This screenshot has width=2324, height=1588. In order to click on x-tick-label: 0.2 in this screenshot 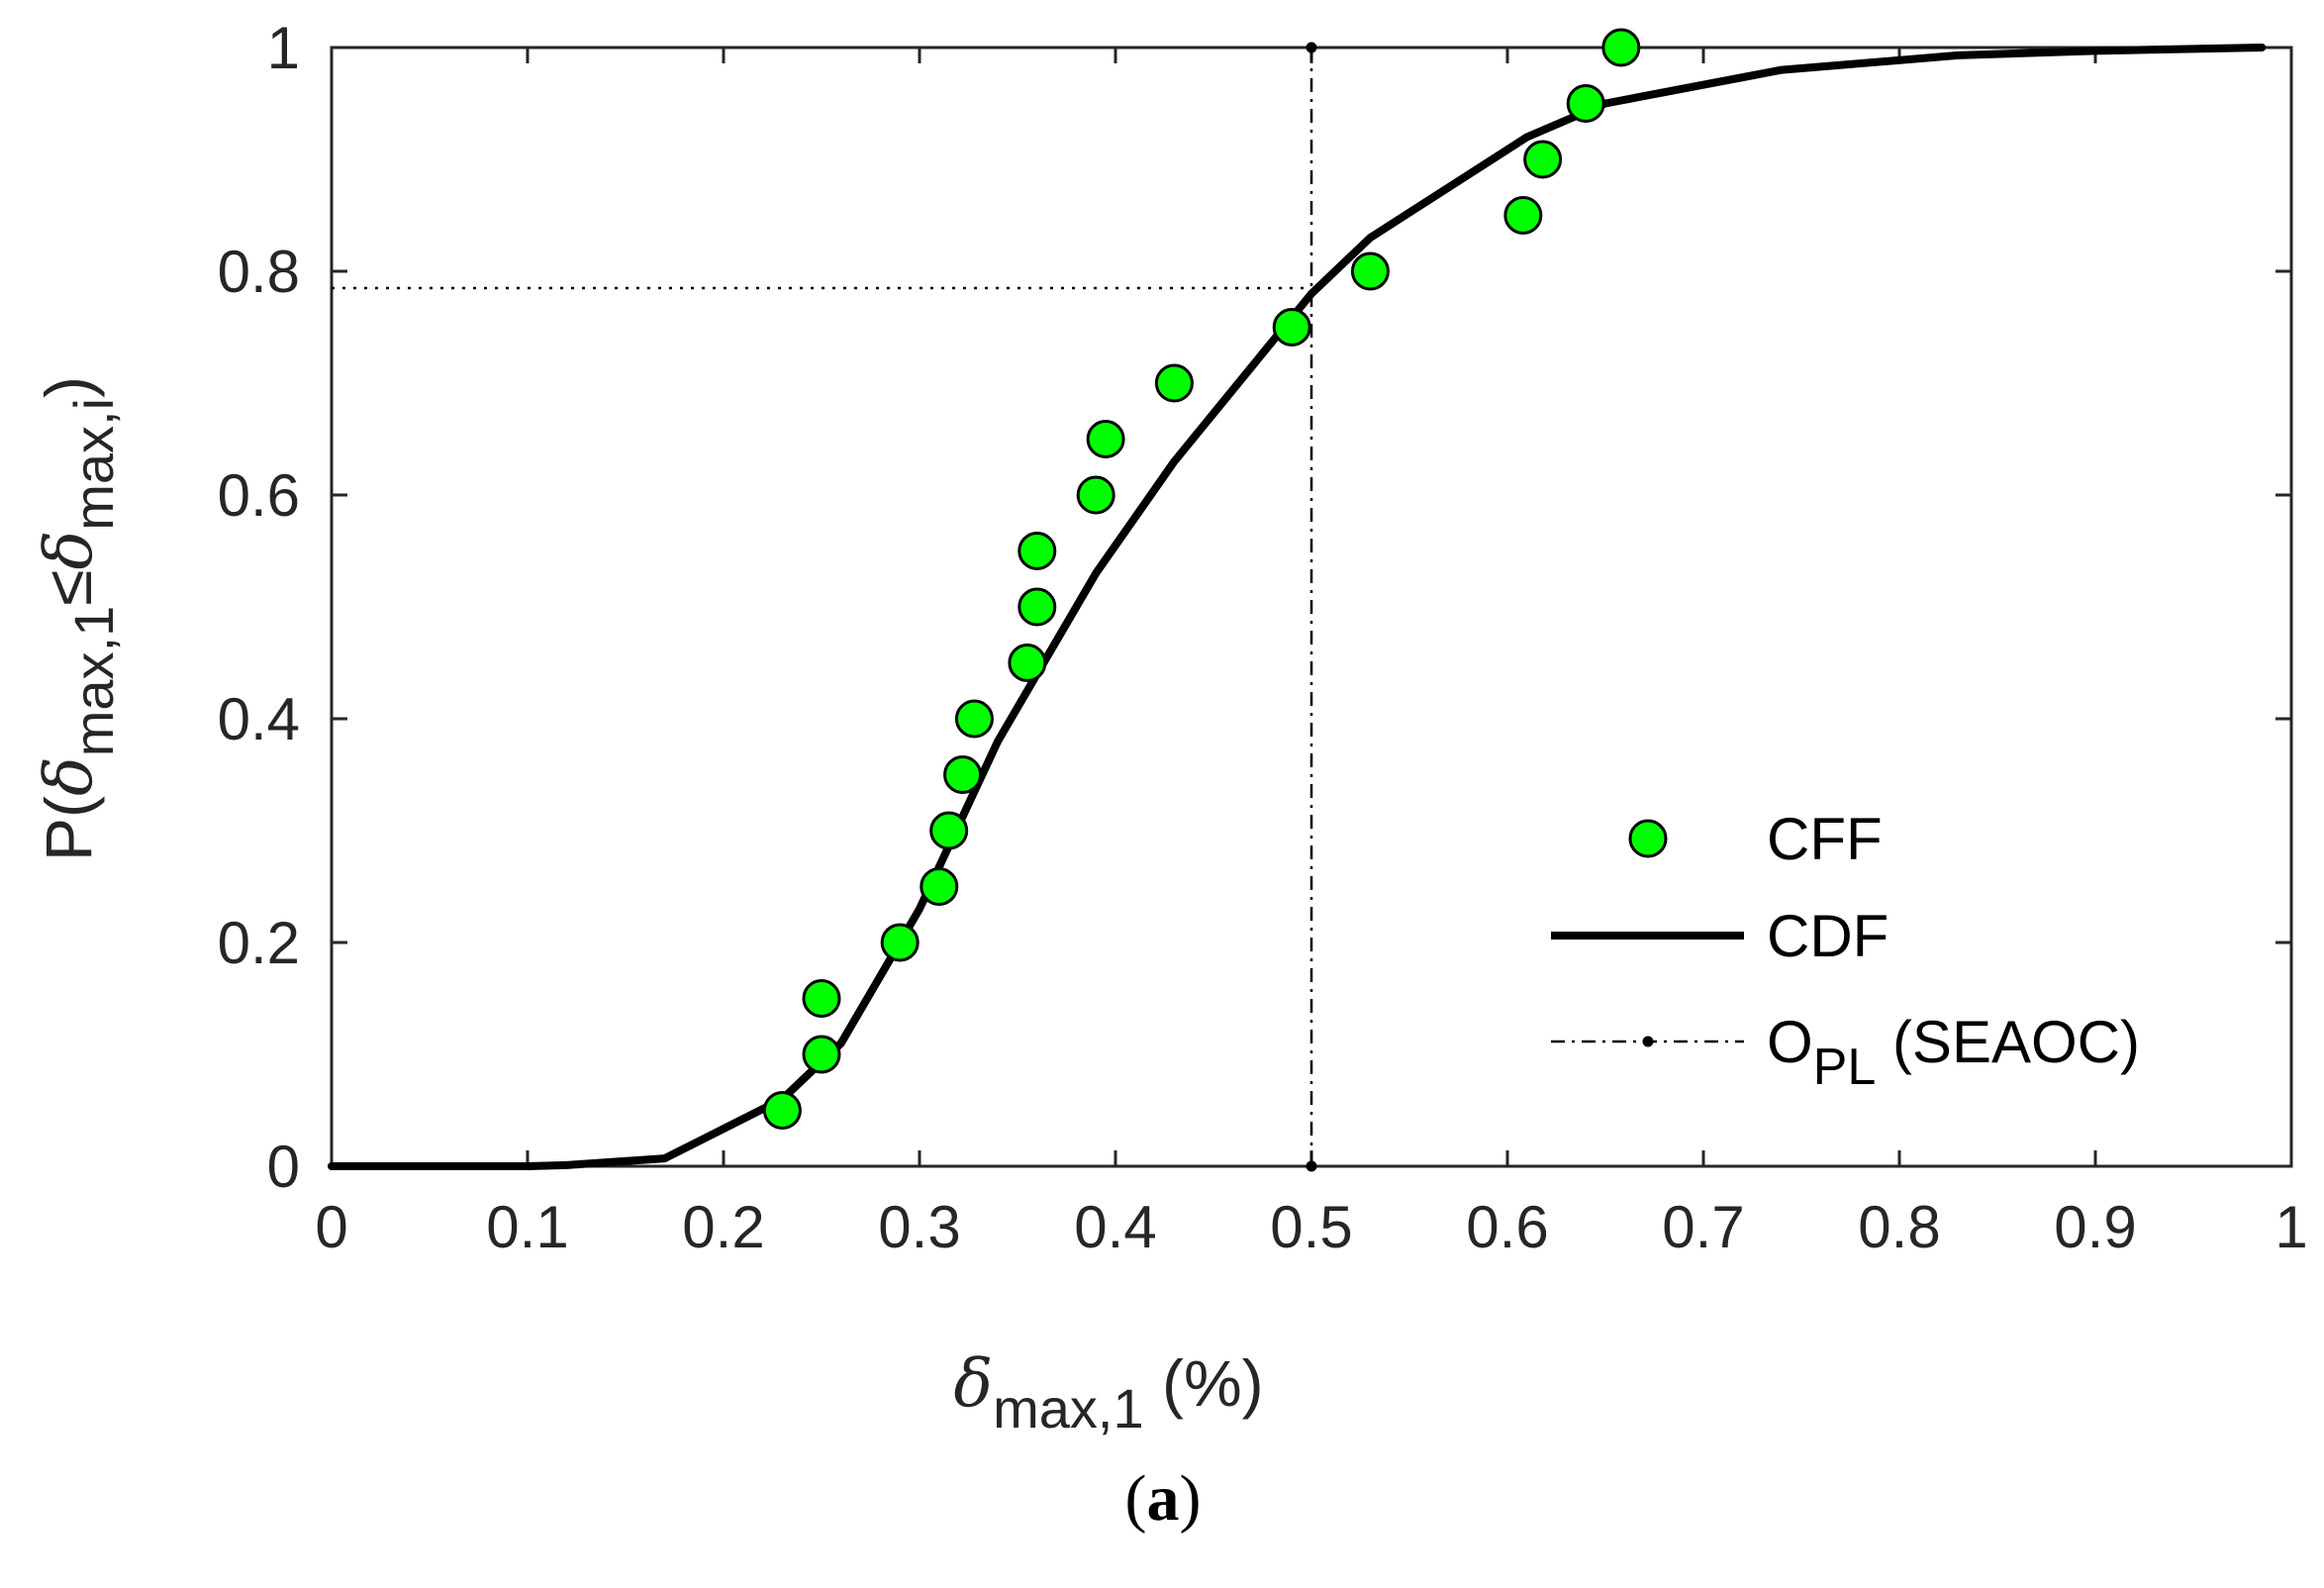, I will do `click(723, 1227)`.